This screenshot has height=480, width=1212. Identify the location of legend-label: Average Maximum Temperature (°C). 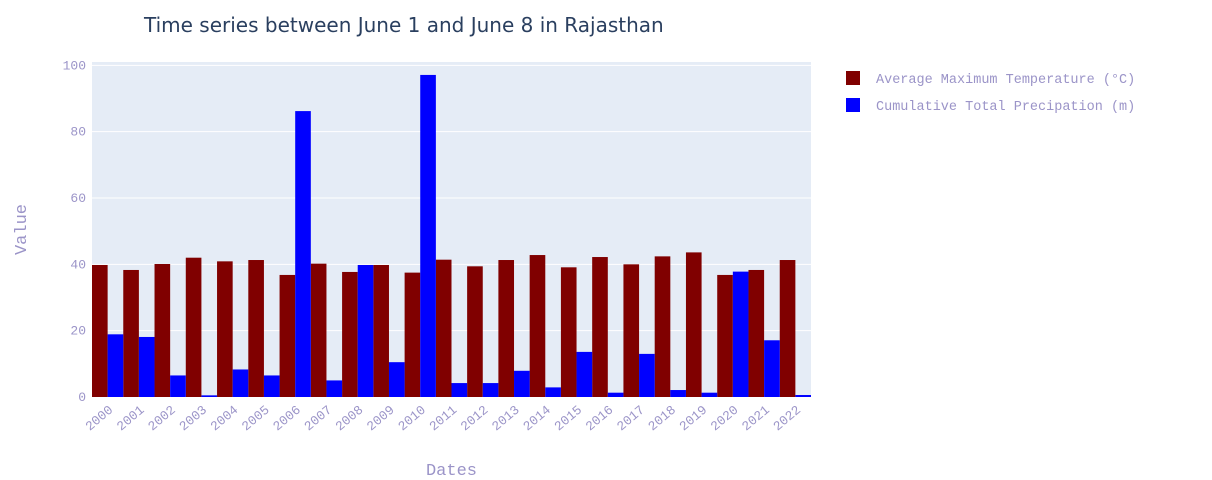
(1005, 80).